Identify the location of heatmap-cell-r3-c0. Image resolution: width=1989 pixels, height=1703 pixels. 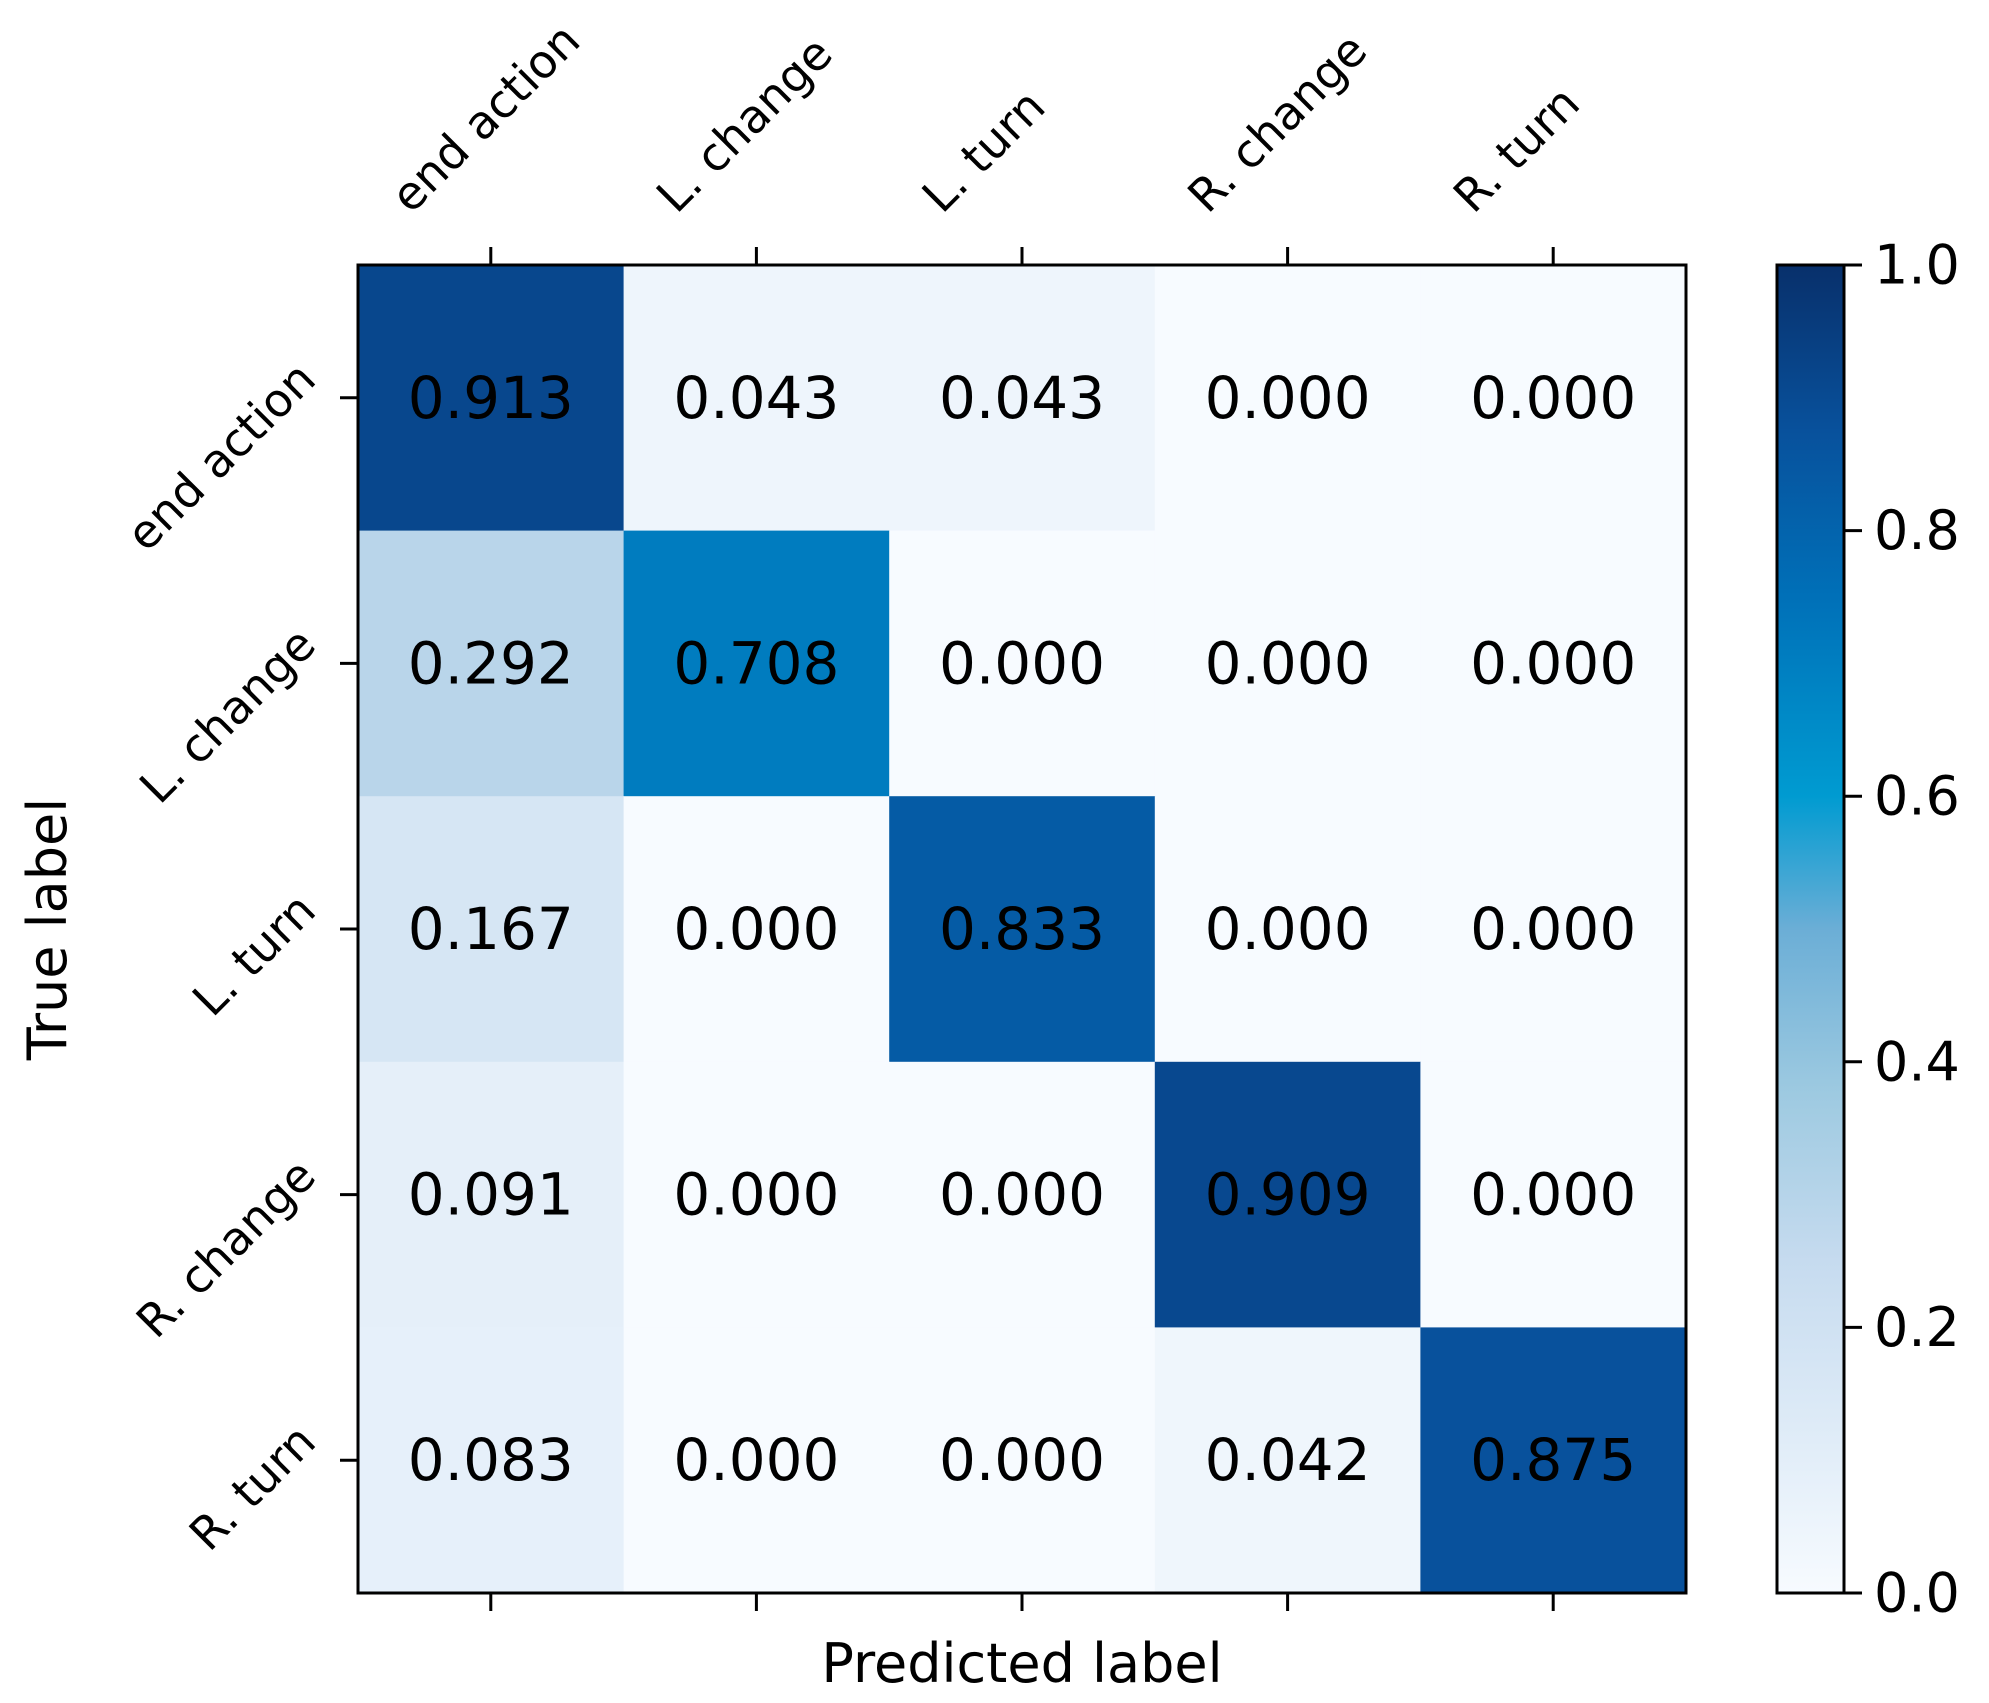
(491, 1194).